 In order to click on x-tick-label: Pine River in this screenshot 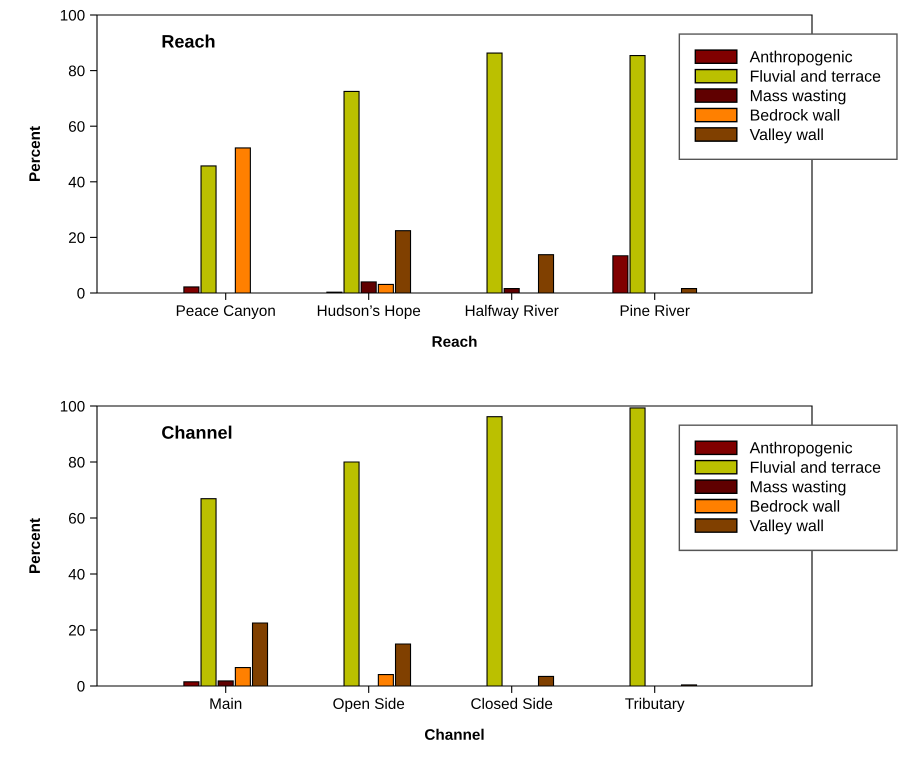, I will do `click(655, 310)`.